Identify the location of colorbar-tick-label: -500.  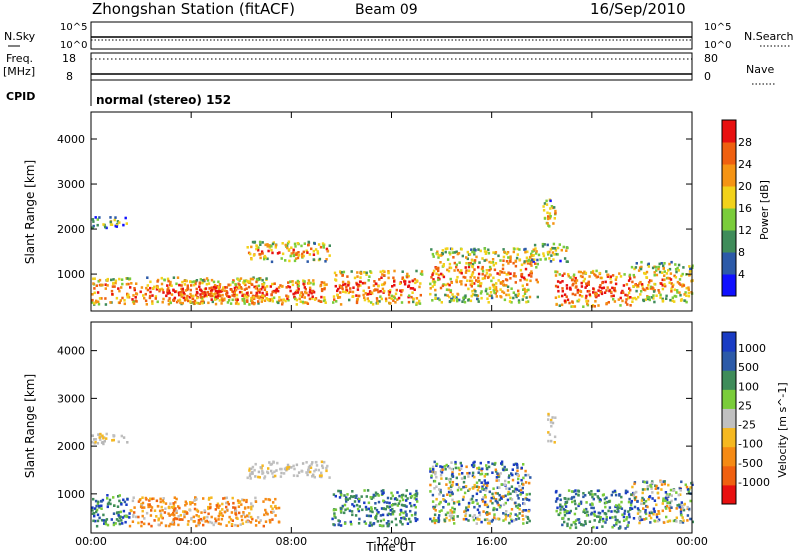
(750, 463).